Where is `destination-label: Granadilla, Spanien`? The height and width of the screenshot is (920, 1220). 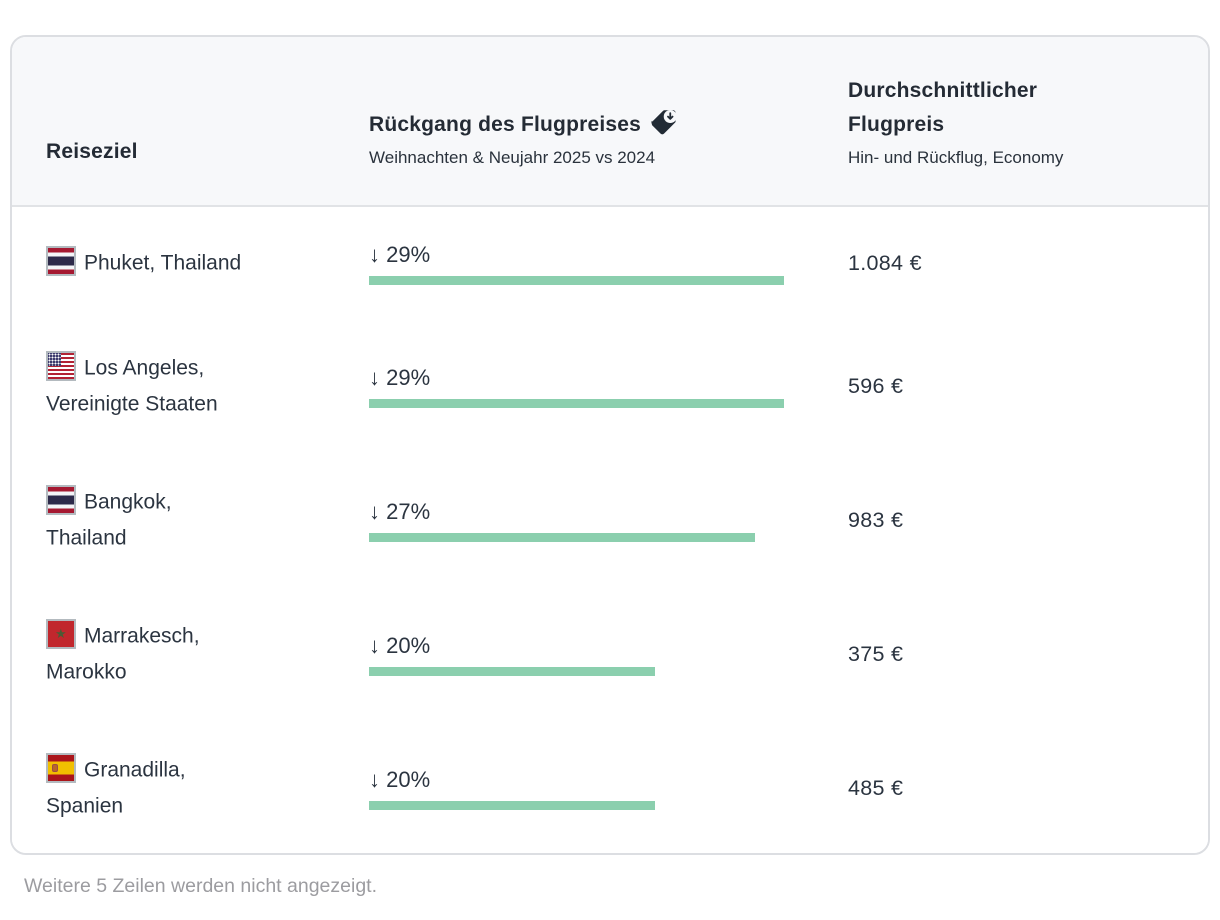 destination-label: Granadilla, Spanien is located at coordinates (116, 788).